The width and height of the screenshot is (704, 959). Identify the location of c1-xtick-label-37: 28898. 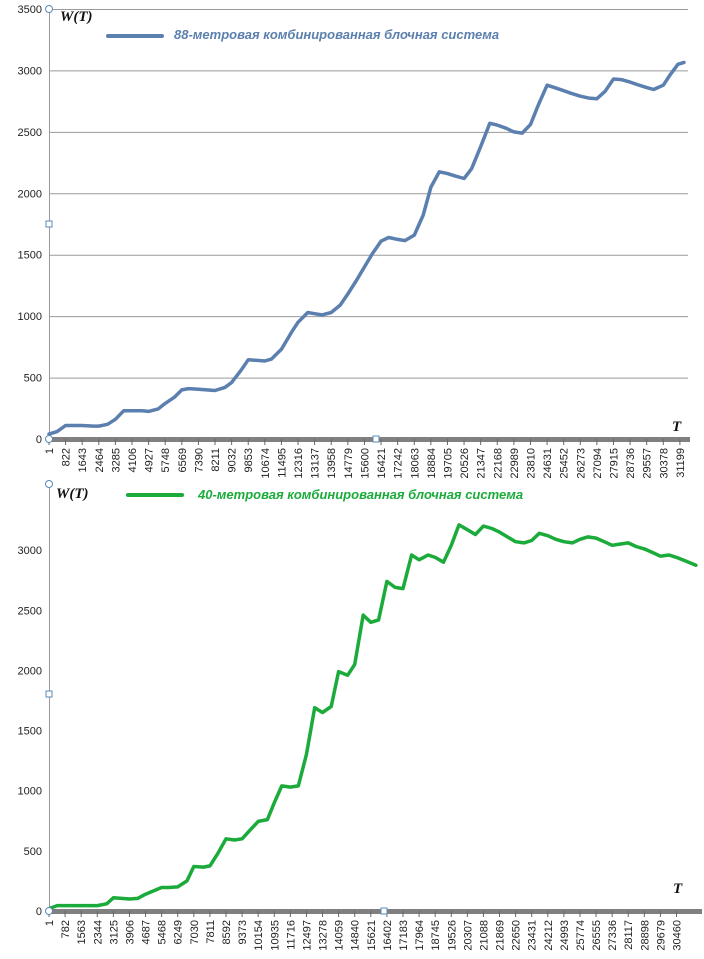
(645, 935).